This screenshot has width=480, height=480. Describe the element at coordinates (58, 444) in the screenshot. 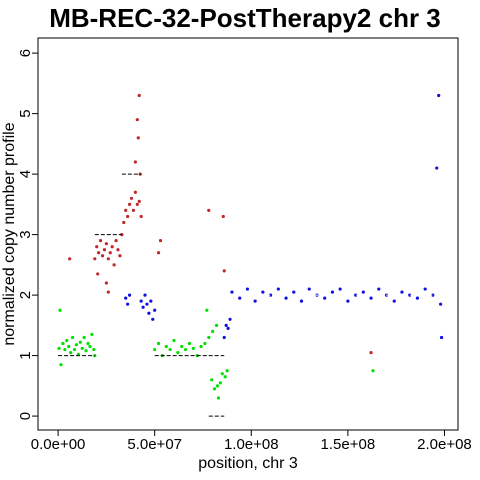

I see `x-tick-label: 0.0e+00` at that location.